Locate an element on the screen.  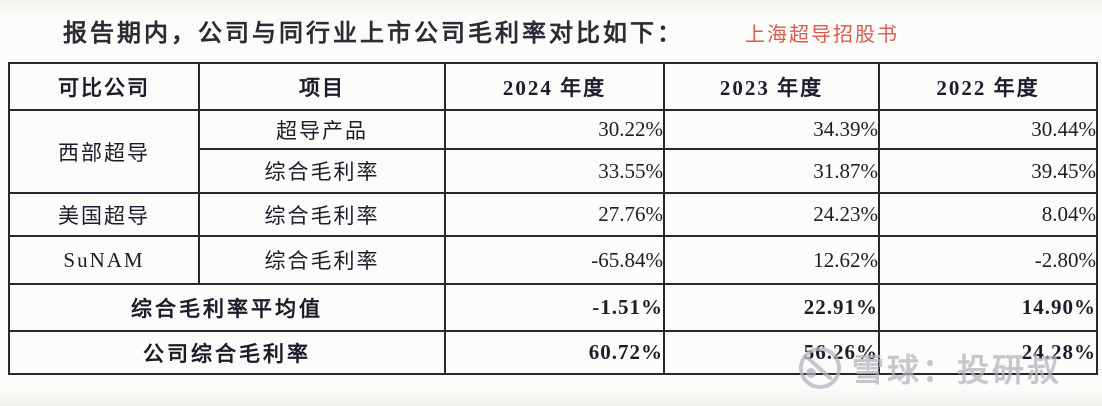
value-cell-2022: 8.04% is located at coordinates (988, 214).